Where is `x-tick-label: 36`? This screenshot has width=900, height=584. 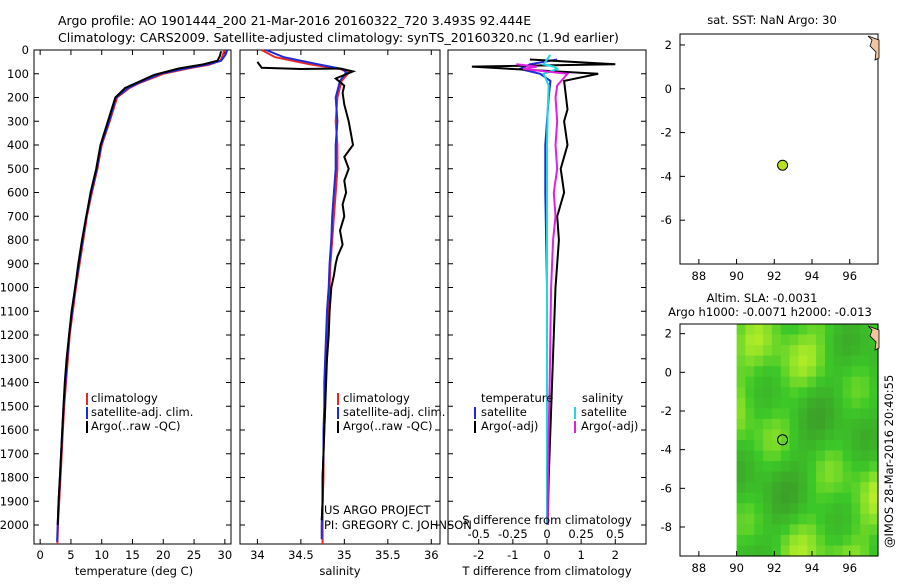 x-tick-label: 36 is located at coordinates (431, 555).